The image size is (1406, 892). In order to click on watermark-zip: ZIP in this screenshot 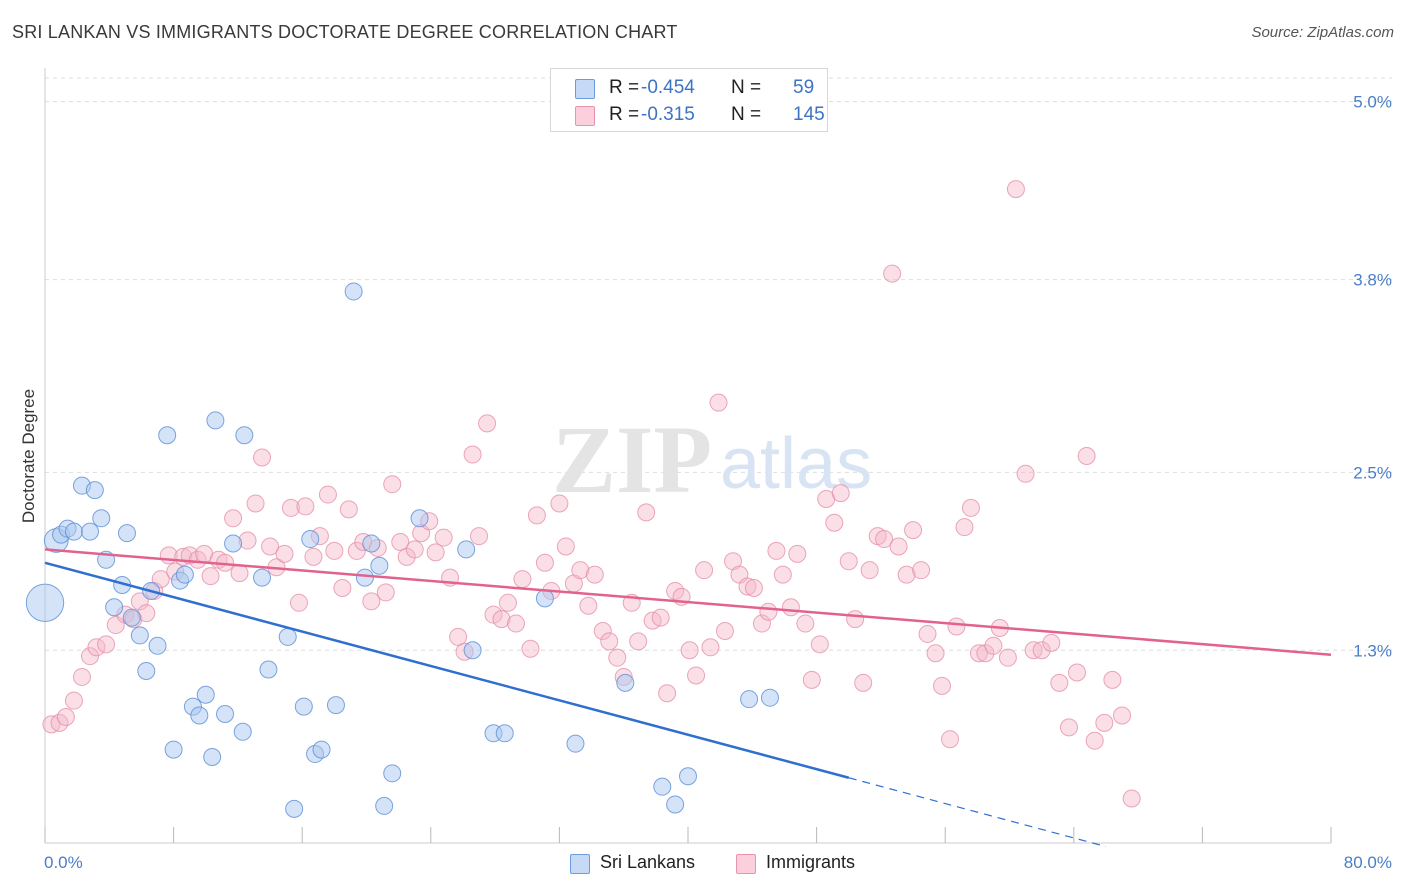, I will do `click(632, 459)`.